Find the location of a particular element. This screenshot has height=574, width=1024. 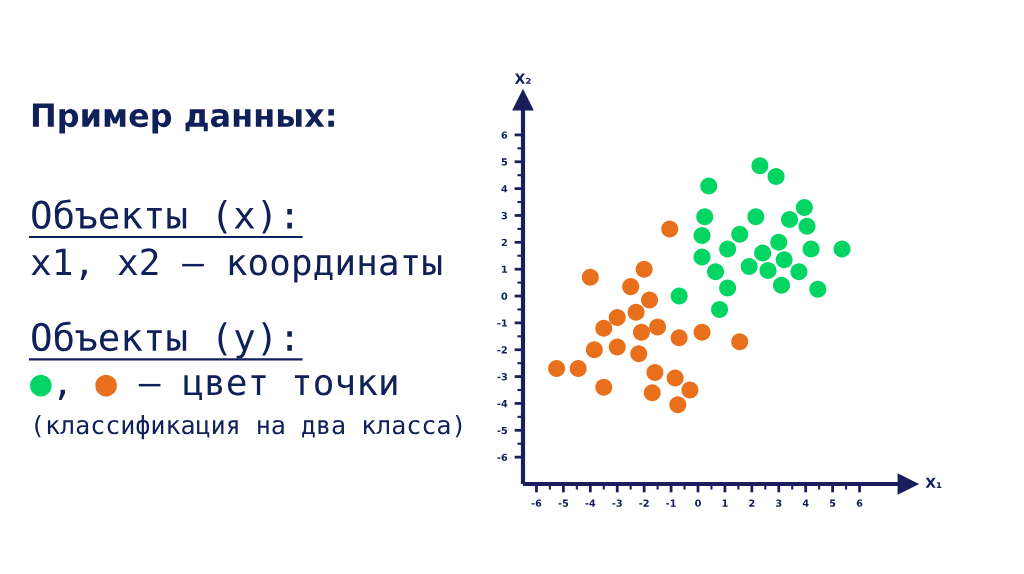

text: Объекты (y): is located at coordinates (162, 340).